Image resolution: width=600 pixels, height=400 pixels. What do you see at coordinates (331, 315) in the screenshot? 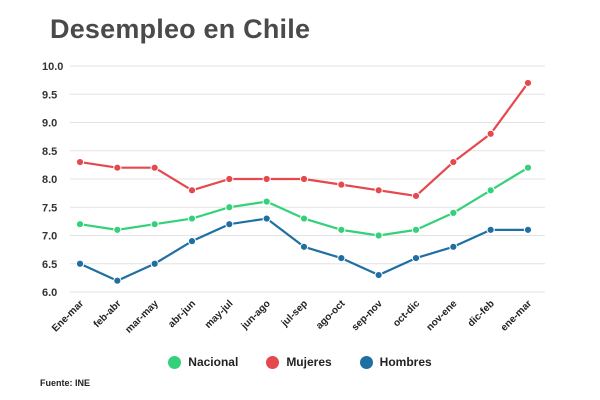
I see `x-tick-label: ago-oct` at bounding box center [331, 315].